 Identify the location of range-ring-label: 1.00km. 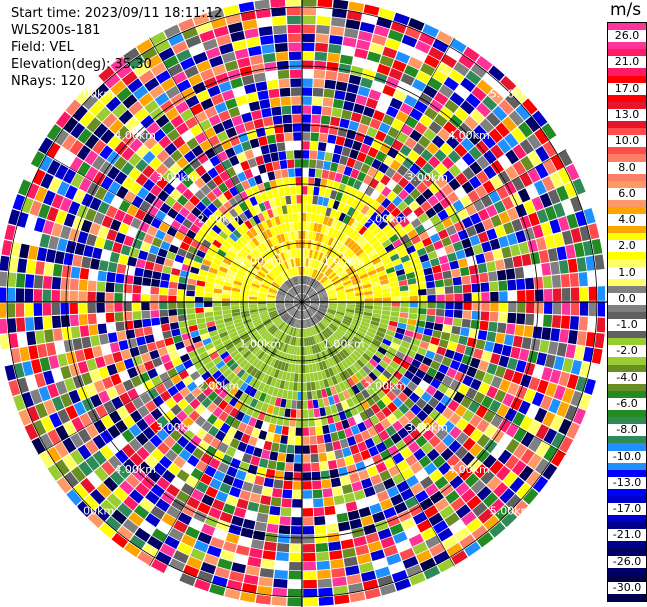
(344, 260).